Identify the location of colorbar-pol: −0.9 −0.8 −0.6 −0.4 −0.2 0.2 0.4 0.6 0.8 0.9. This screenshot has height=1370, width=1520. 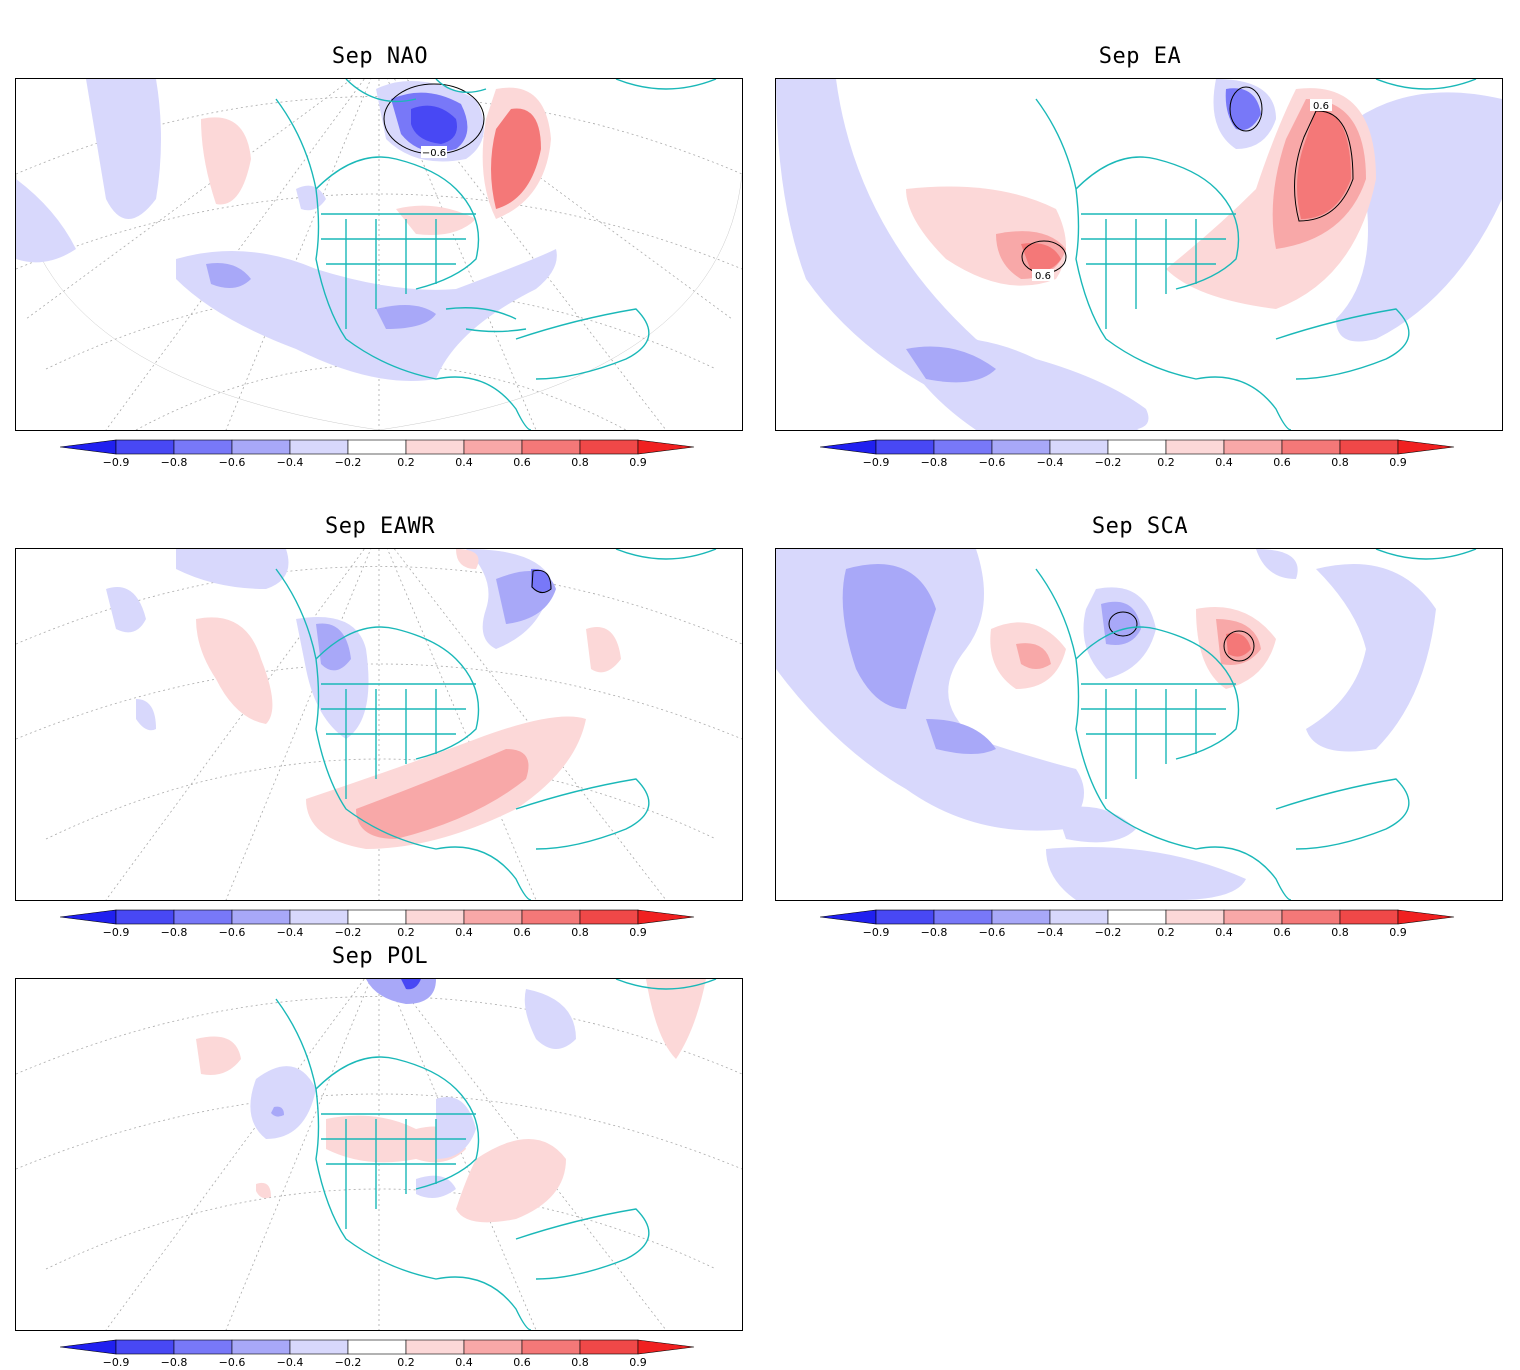
(400, 1353).